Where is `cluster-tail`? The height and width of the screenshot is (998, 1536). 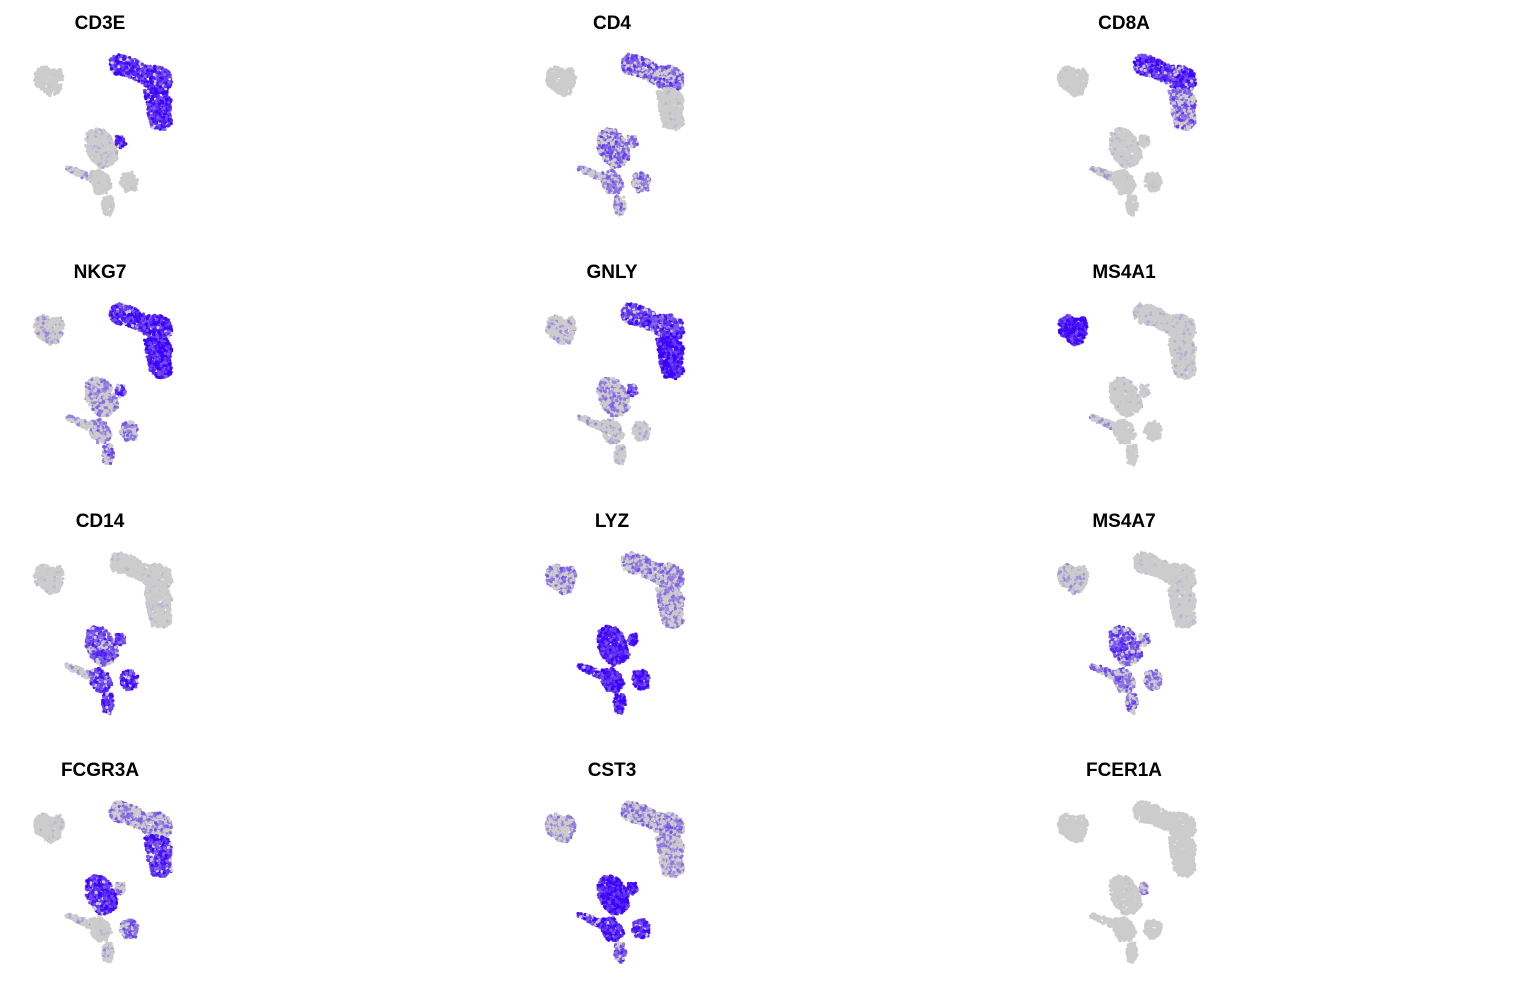 cluster-tail is located at coordinates (108, 205).